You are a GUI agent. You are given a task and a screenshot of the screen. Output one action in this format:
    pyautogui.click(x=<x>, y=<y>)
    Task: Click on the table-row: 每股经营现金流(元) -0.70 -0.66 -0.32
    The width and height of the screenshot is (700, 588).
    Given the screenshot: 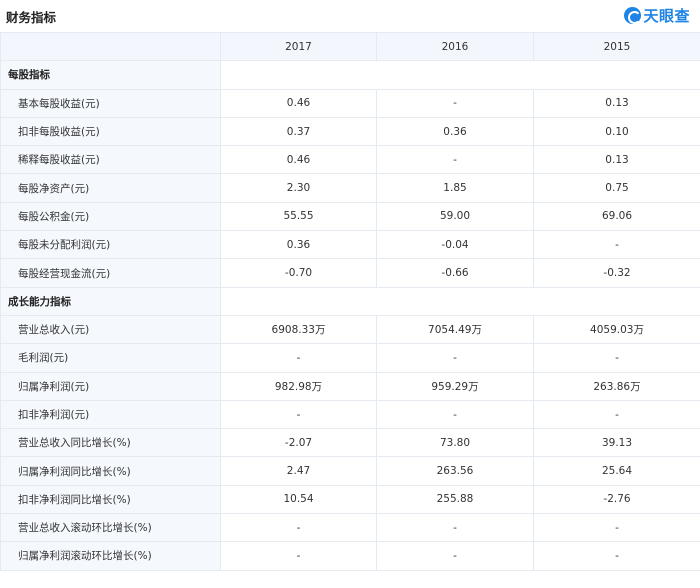 What is the action you would take?
    pyautogui.click(x=350, y=273)
    